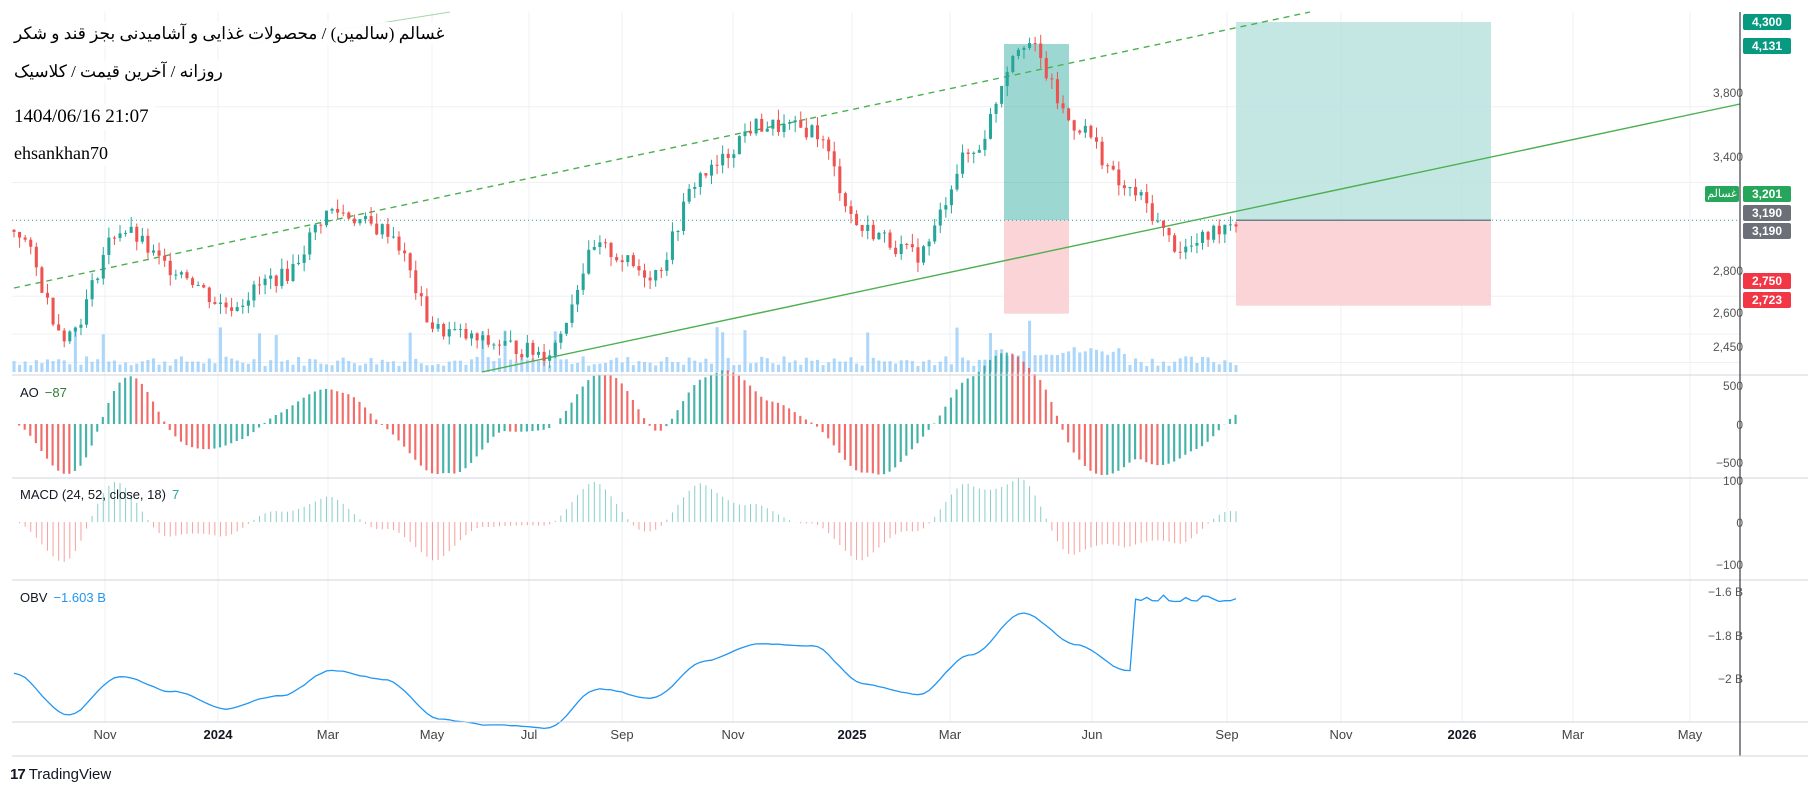 This screenshot has width=1819, height=798. What do you see at coordinates (1727, 157) in the screenshot?
I see `price-axis-label: 3,400` at bounding box center [1727, 157].